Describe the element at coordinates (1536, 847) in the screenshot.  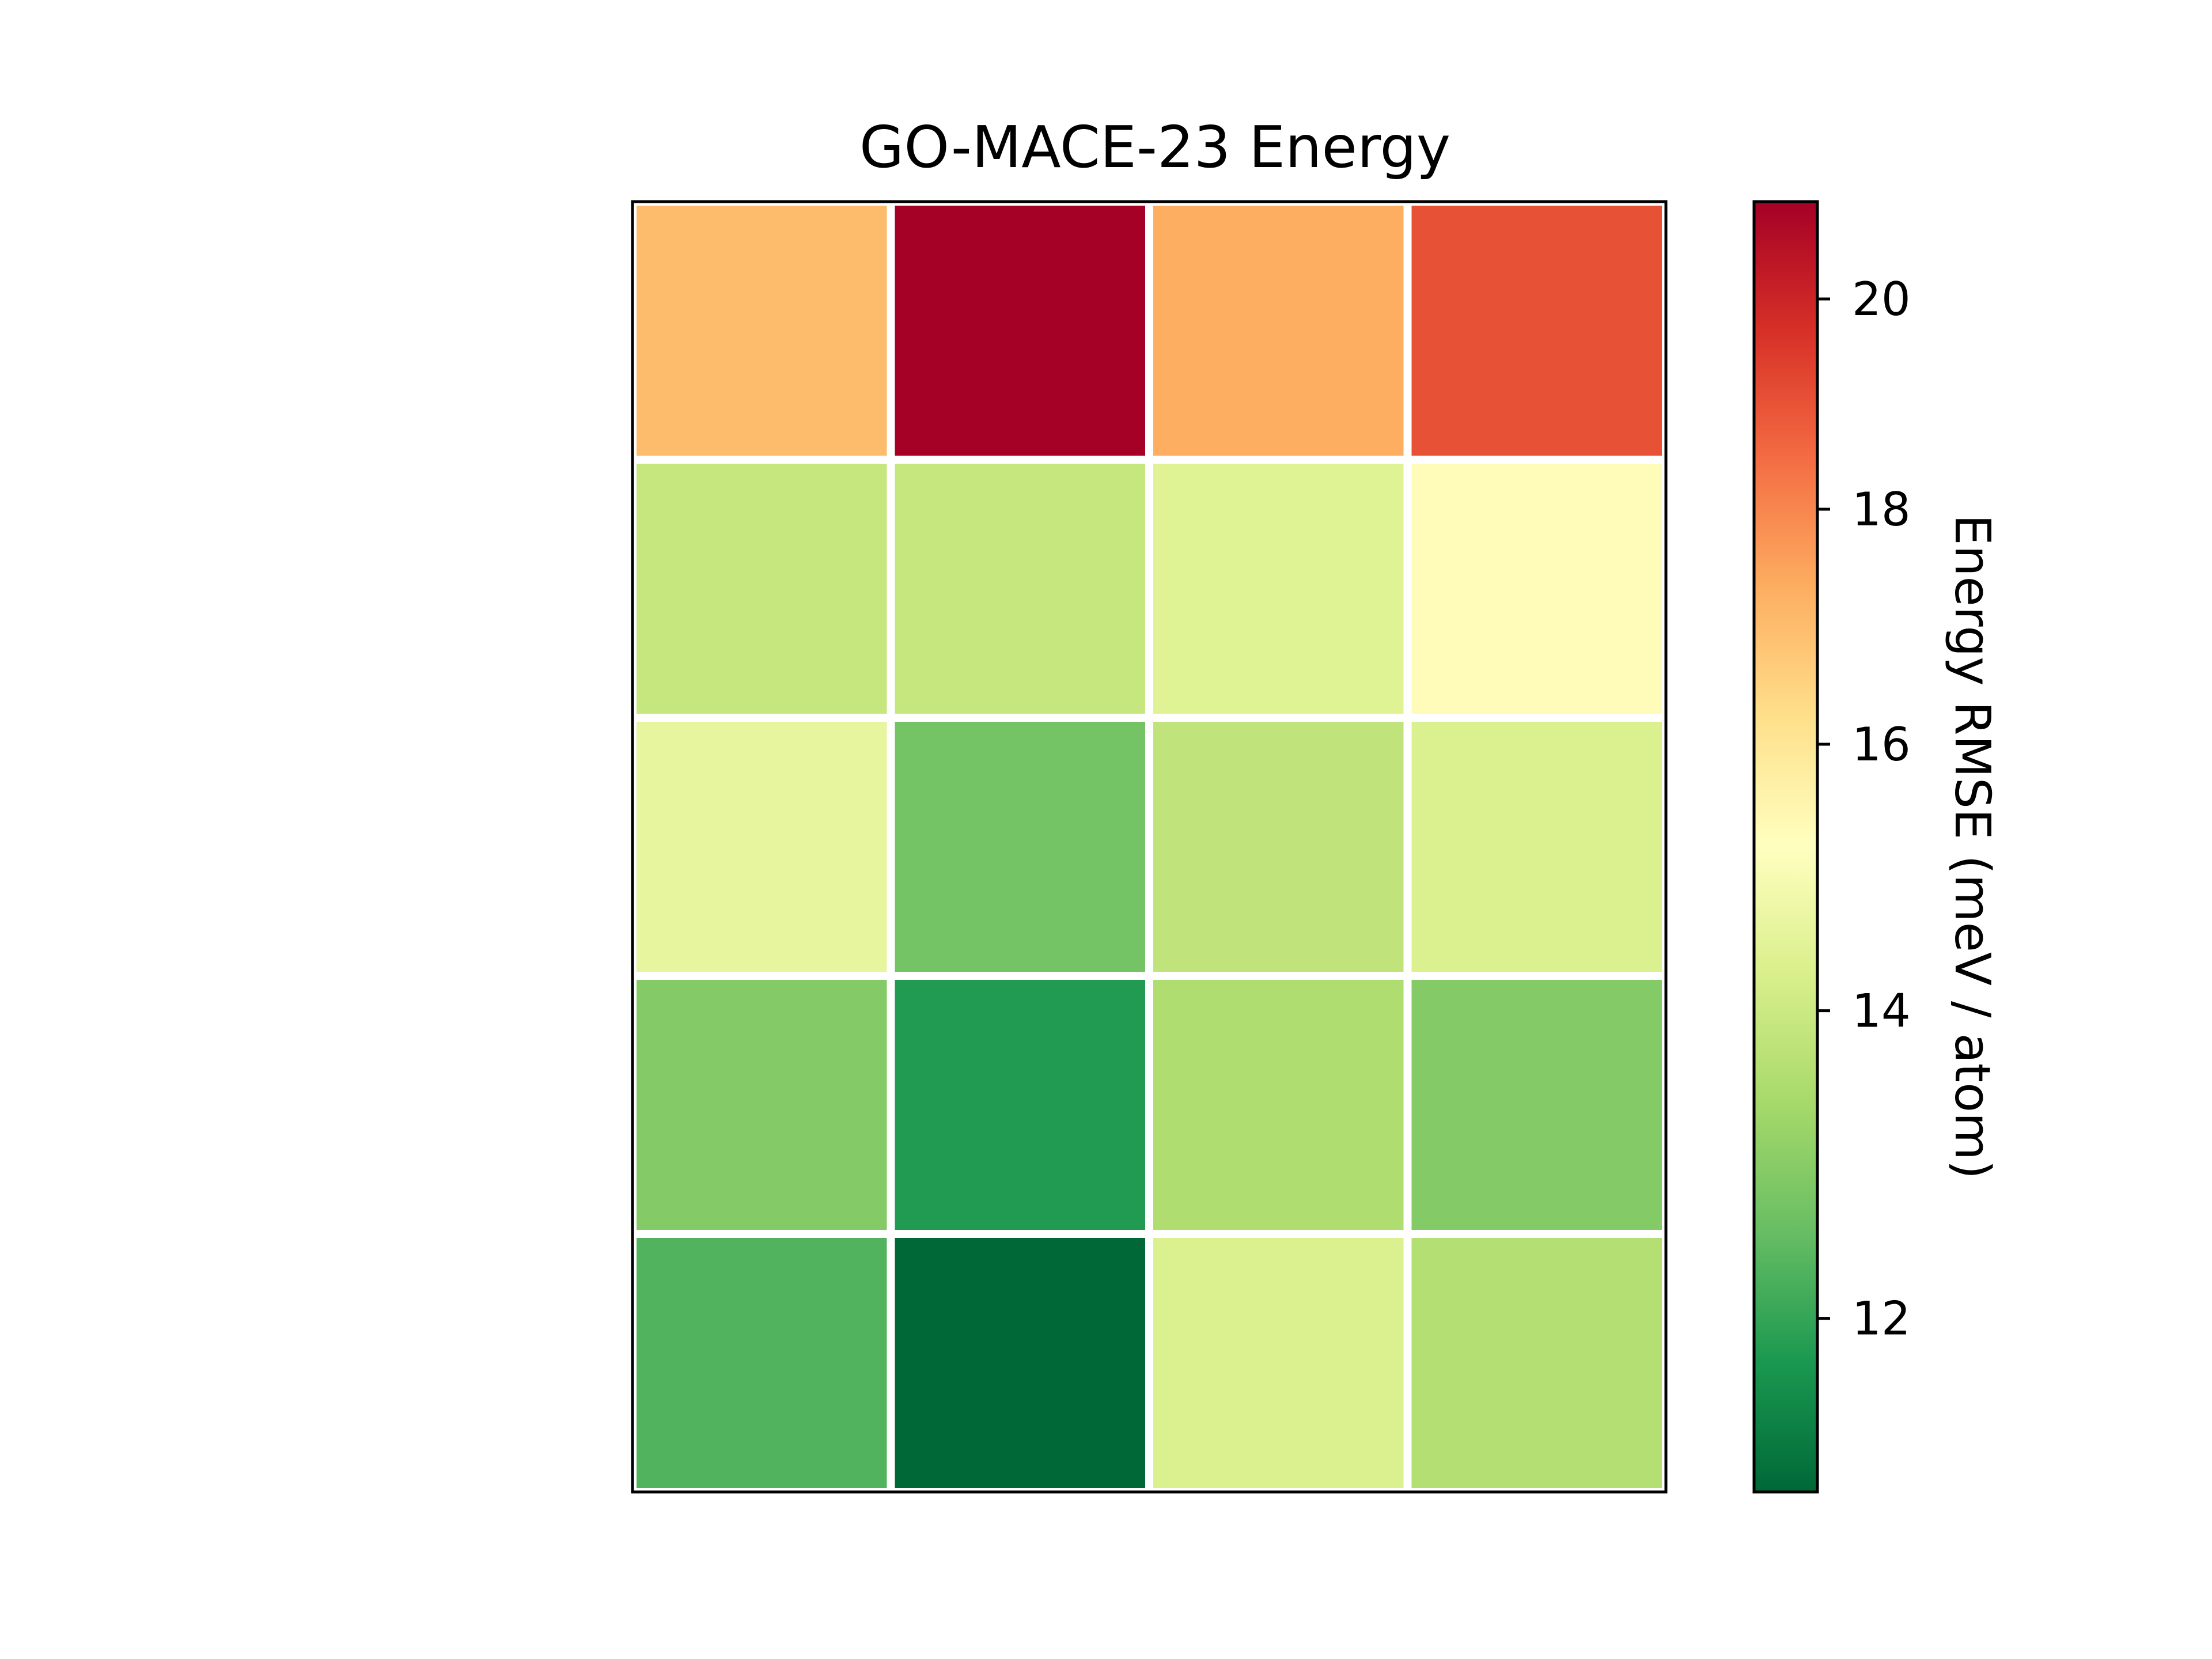
I see `heatmap-cell-r3-c4` at that location.